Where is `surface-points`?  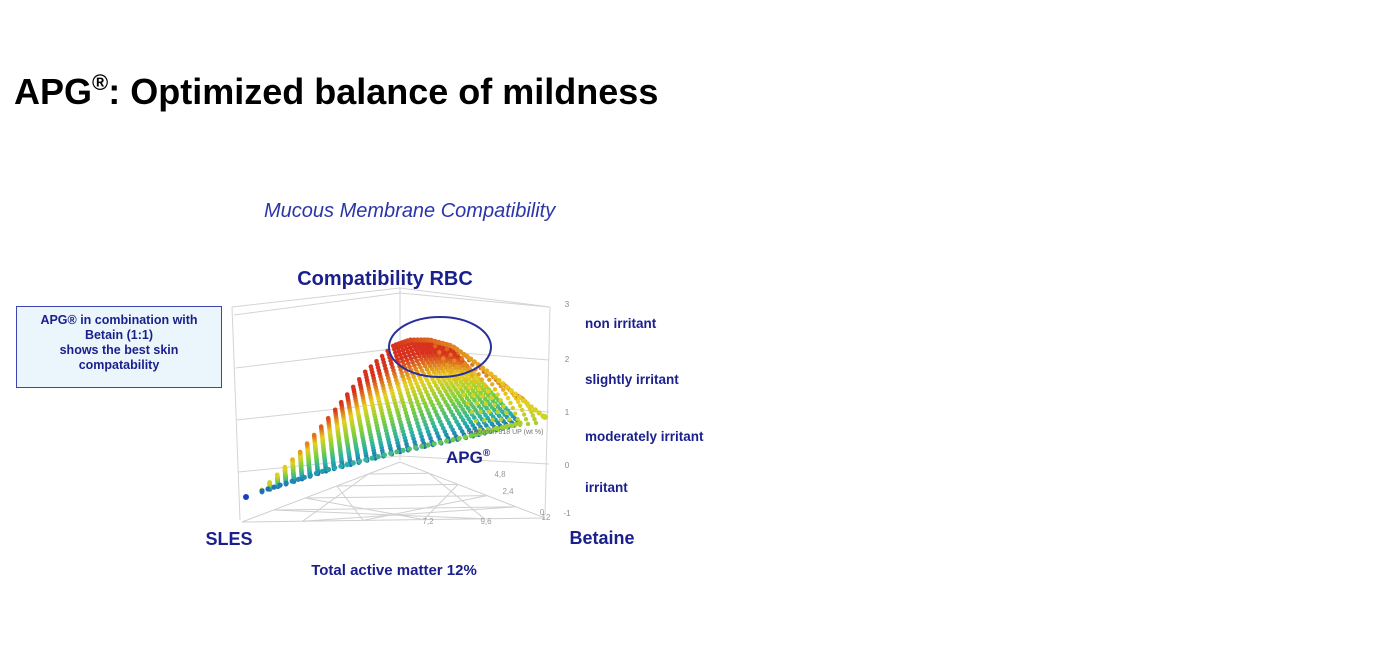
surface-points is located at coordinates (395, 418).